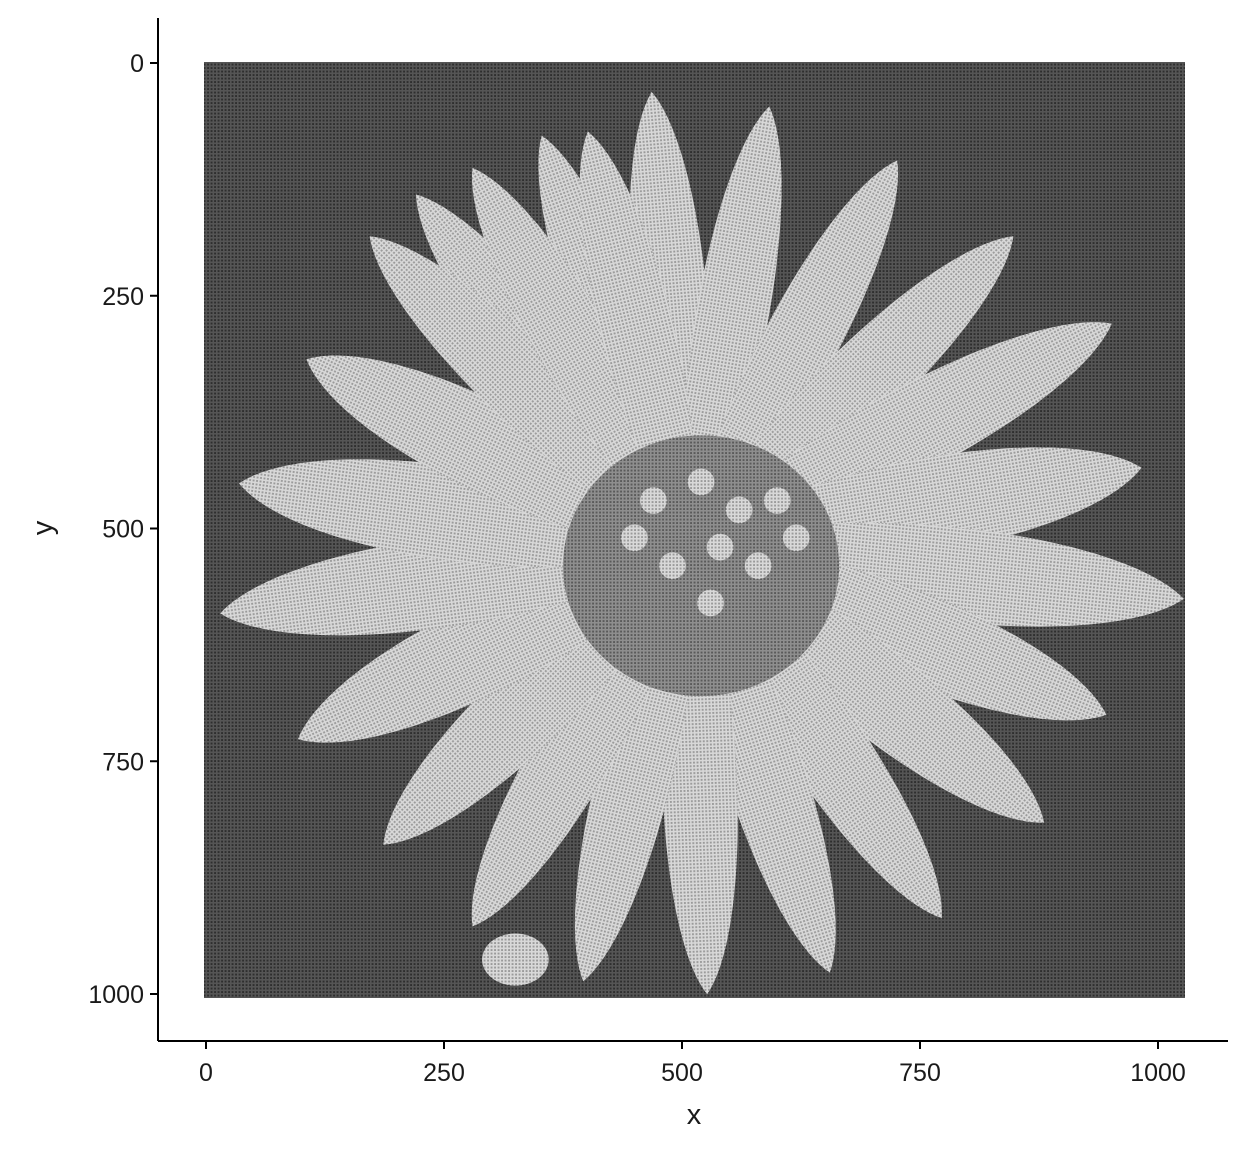 Image resolution: width=1248 pixels, height=1157 pixels. What do you see at coordinates (515, 959) in the screenshot?
I see `small-blob` at bounding box center [515, 959].